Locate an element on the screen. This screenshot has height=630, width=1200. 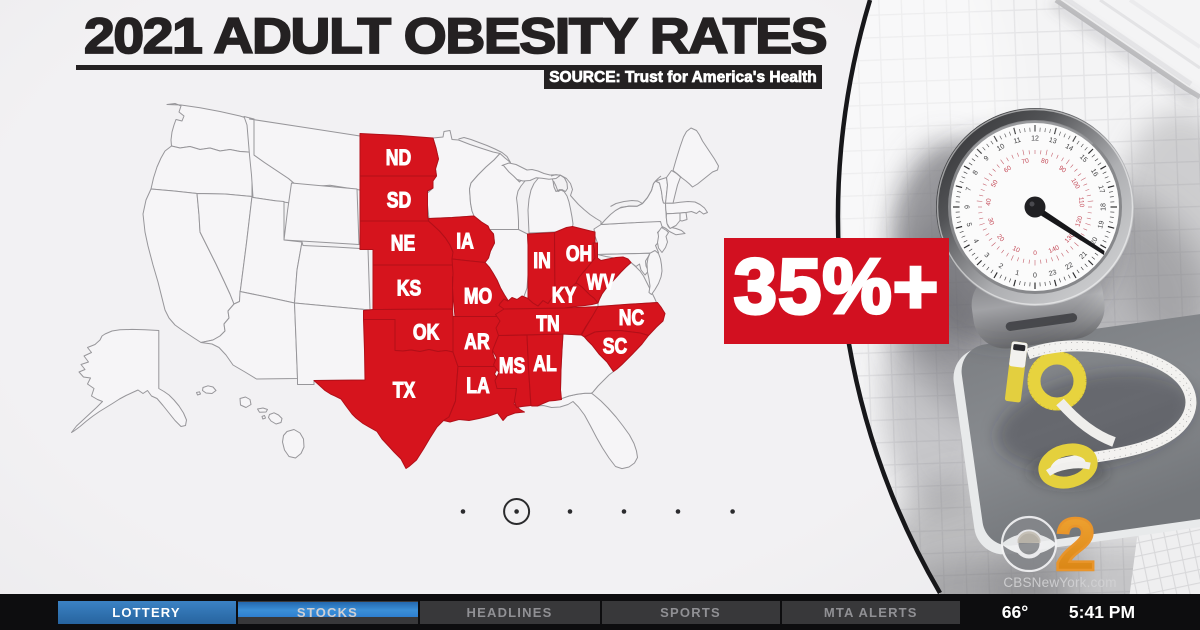
svg-text: 3 is located at coordinates (987, 256).